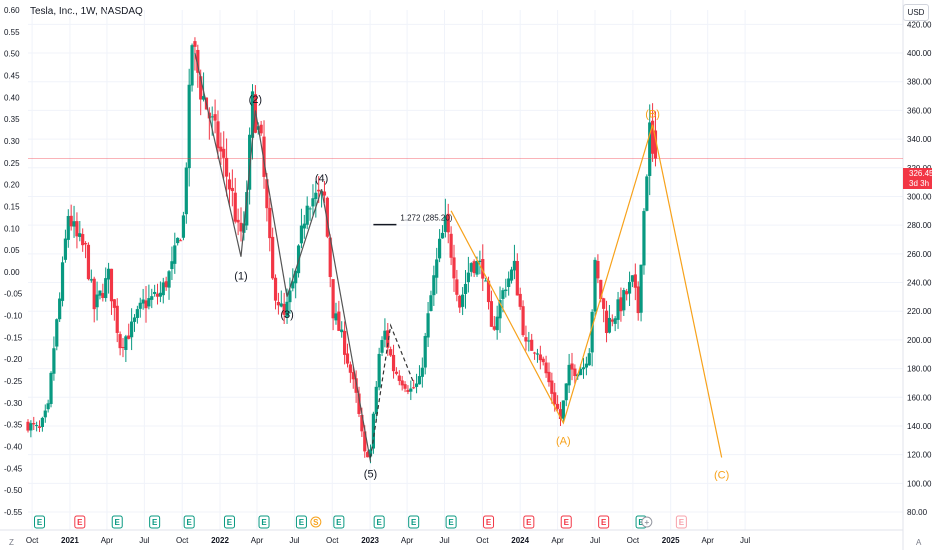 The image size is (932, 550). I want to click on left-axis-tick-label: -0.55, so click(13, 512).